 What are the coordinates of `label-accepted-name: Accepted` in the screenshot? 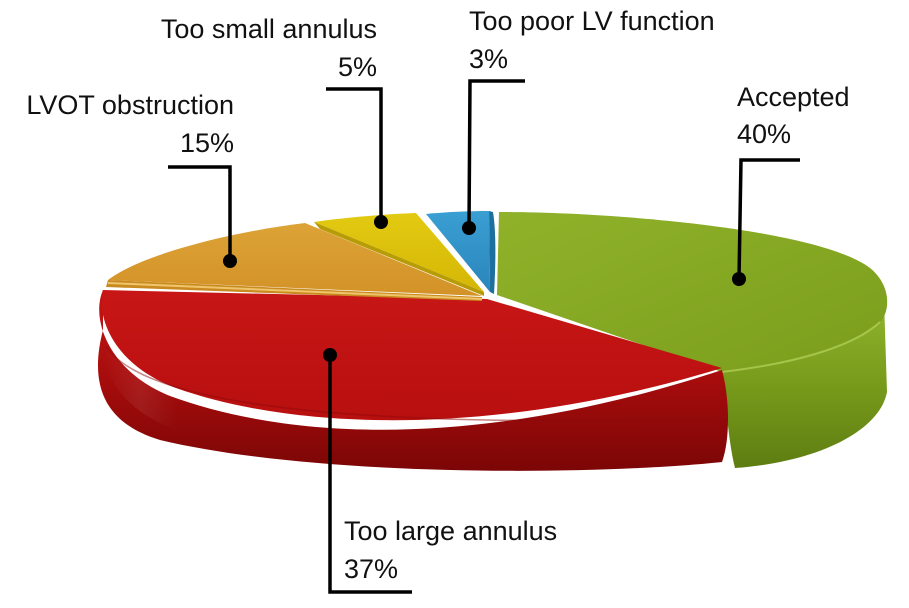 It's located at (793, 97).